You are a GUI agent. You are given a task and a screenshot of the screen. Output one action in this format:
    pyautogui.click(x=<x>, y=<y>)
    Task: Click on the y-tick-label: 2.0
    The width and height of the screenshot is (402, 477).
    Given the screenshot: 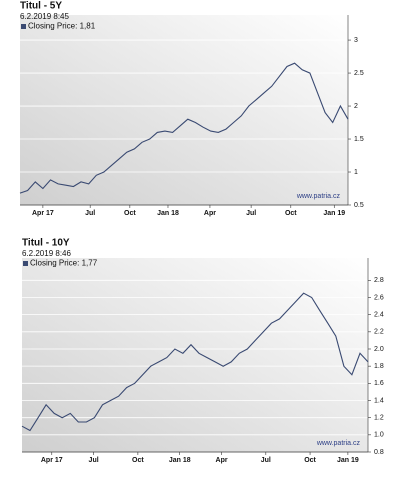 What is the action you would take?
    pyautogui.click(x=379, y=349)
    